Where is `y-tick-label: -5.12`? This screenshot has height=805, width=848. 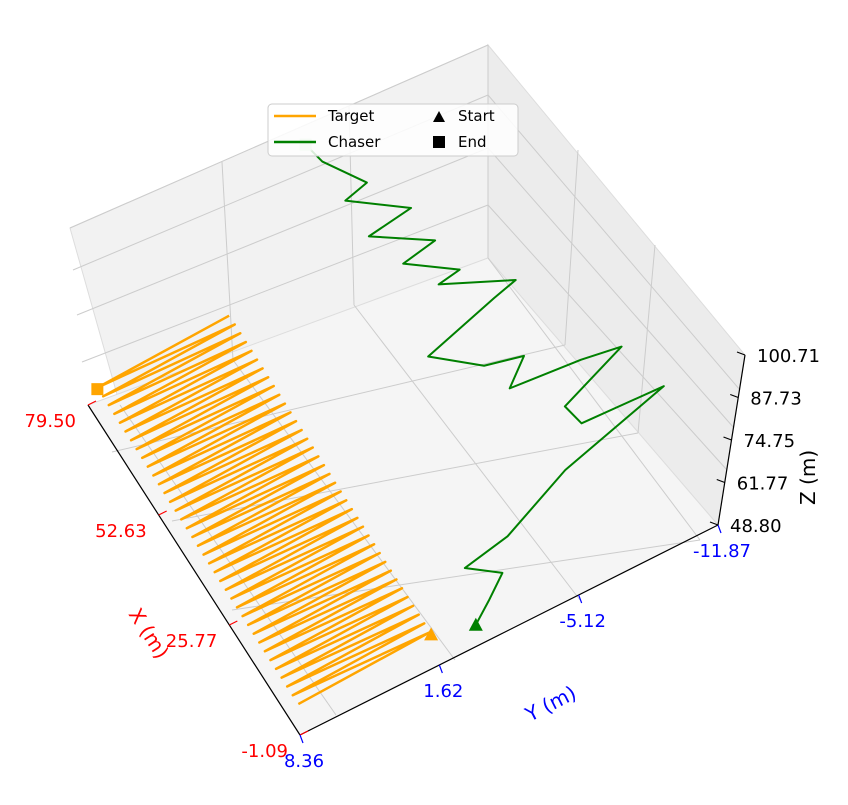
y-tick-label: -5.12 is located at coordinates (582, 621).